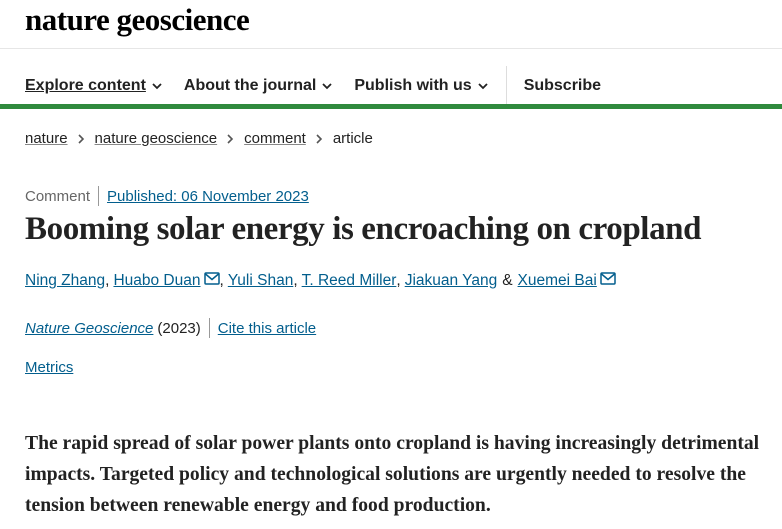 This screenshot has width=782, height=529. I want to click on author: Ning Zhang, so click(65, 280).